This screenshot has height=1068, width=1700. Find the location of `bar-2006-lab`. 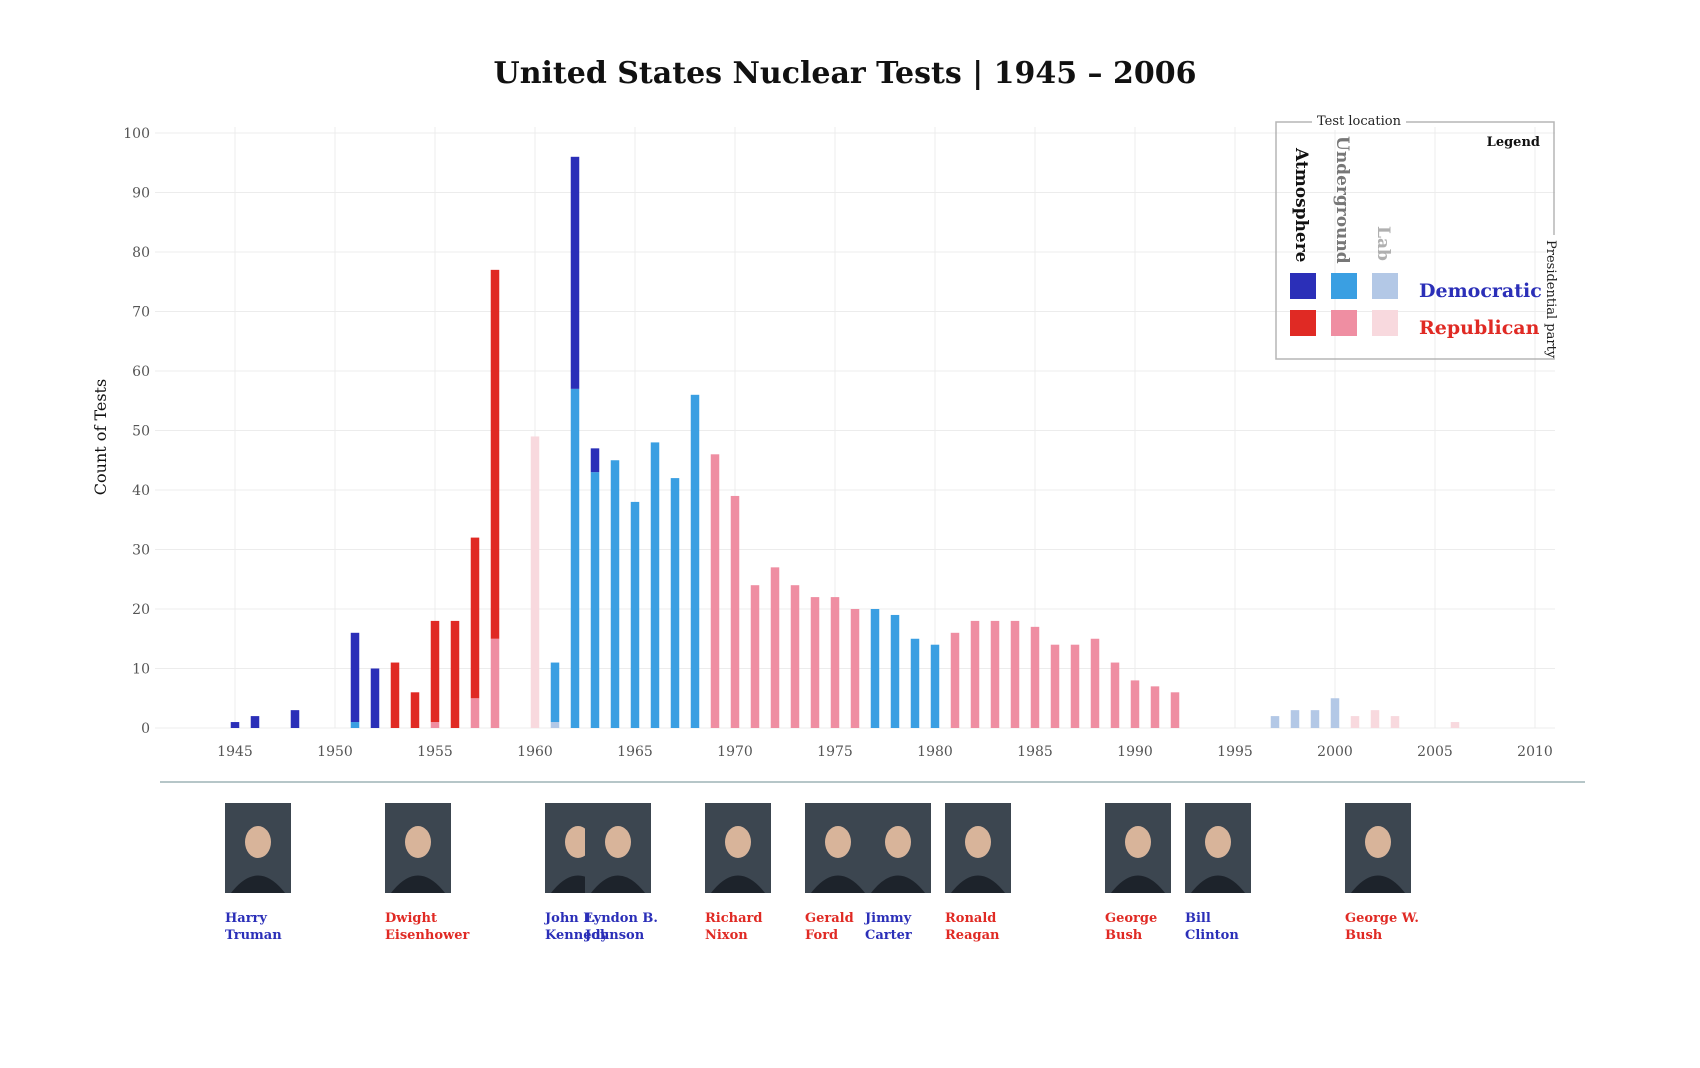

bar-2006-lab is located at coordinates (1455, 725).